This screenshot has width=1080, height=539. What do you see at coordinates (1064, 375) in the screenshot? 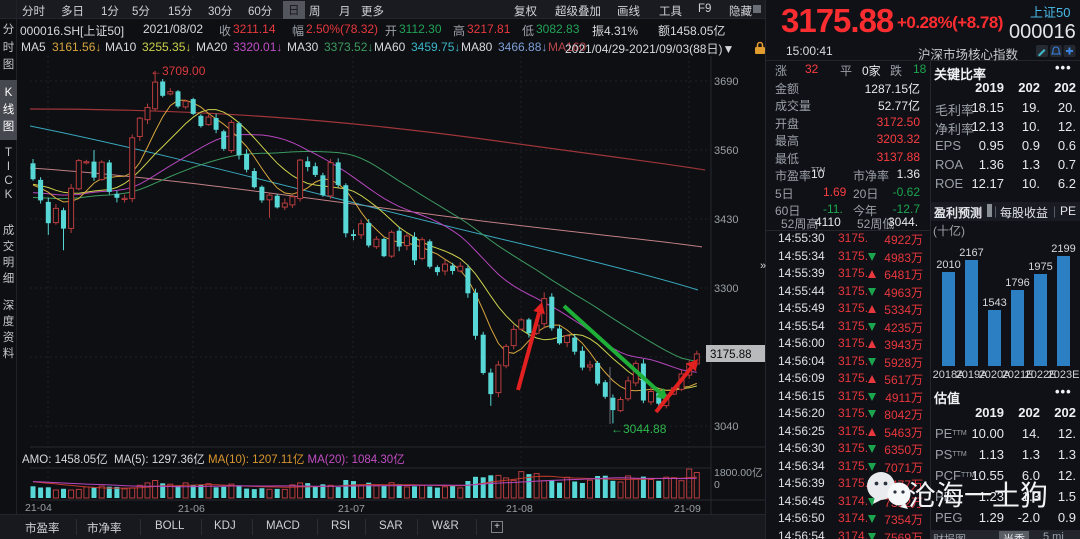
I see `svg-text: 2023E` at bounding box center [1064, 375].